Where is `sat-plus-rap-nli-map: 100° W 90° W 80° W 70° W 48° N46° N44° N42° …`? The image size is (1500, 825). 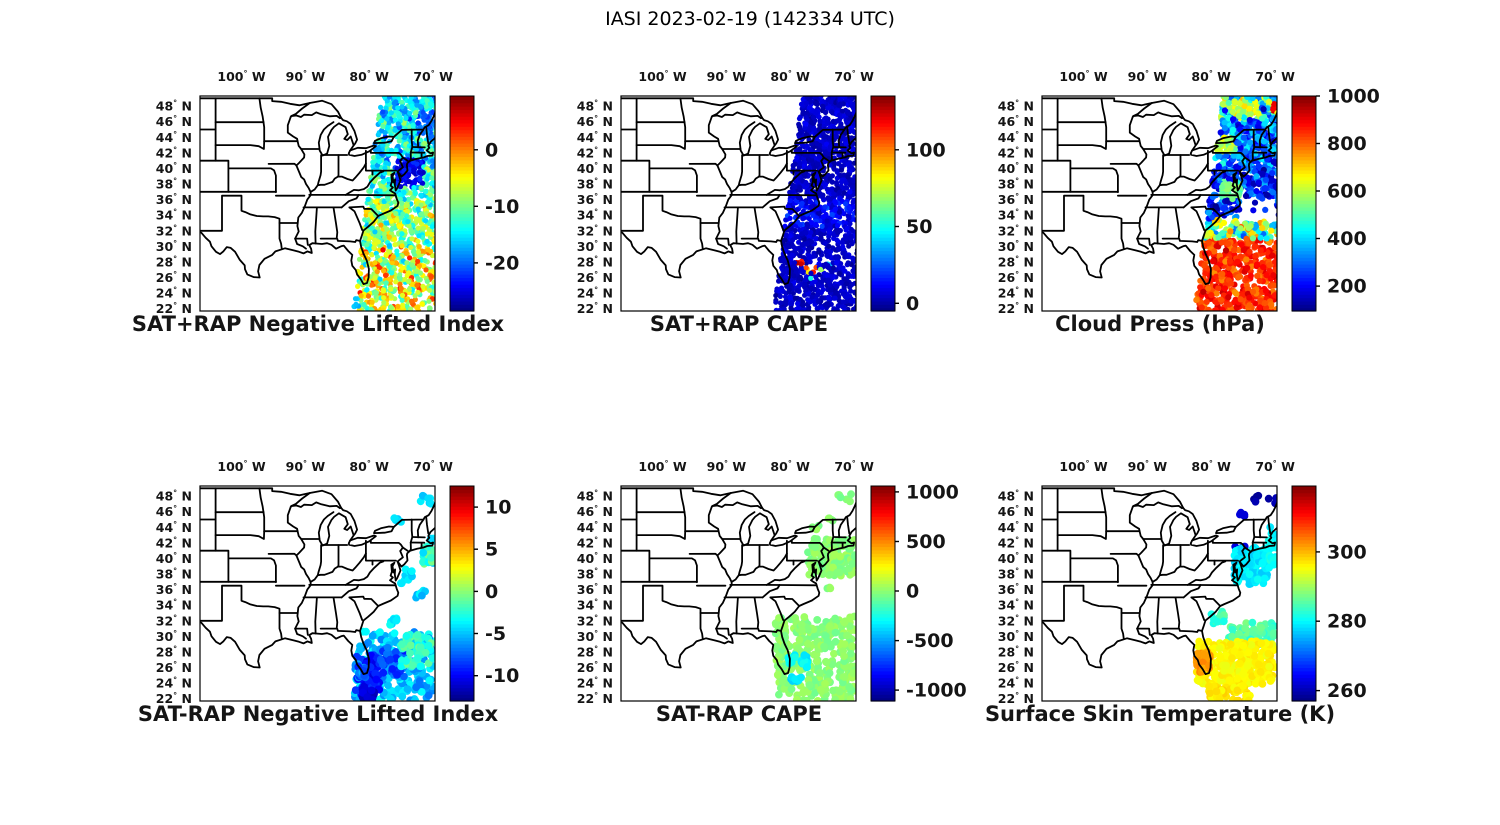
sat-plus-rap-nli-map: 100° W 90° W 80° W 70° W 48° N46° N44° N42° … is located at coordinates (338, 192).